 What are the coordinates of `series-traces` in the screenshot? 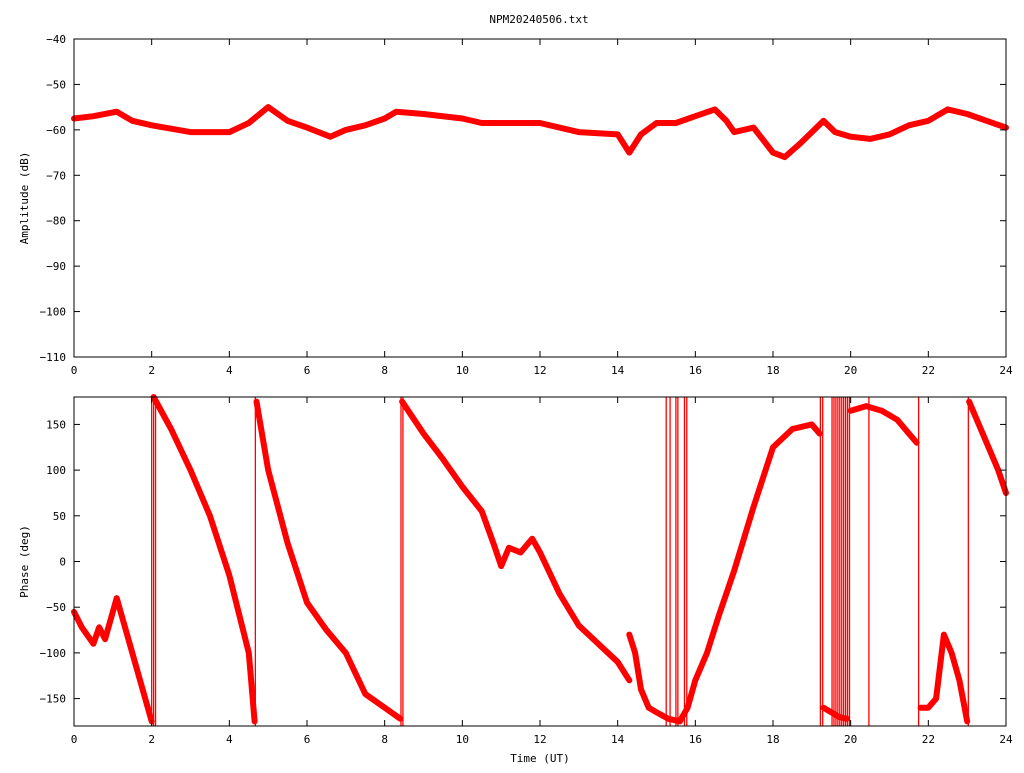 It's located at (540, 132).